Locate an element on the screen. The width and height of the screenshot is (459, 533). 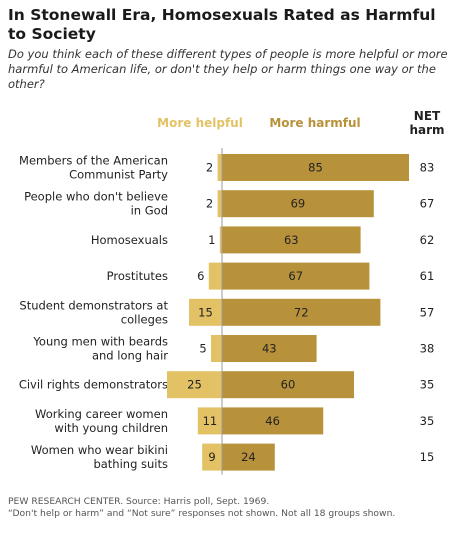
category-label: Prostitutes is located at coordinates (137, 276).